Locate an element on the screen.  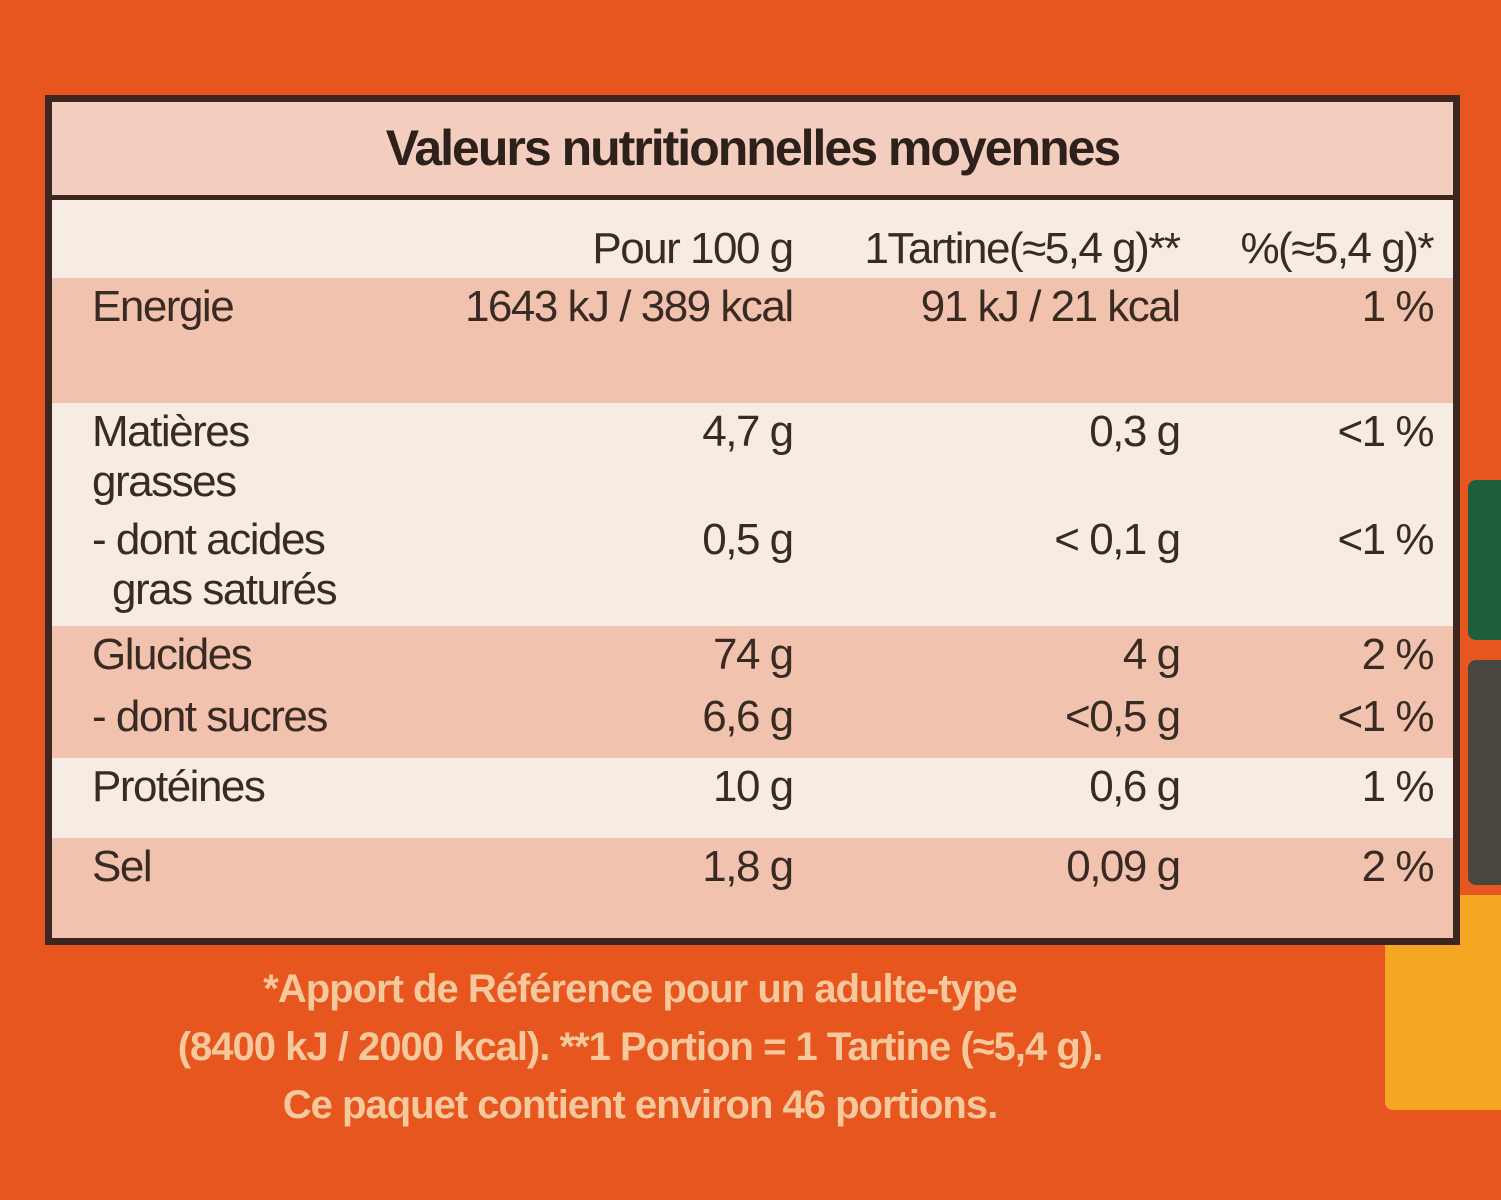
header-row: Pour 100 g 1Tartine(≈5,4 g)** %(≈5,4 g)* is located at coordinates (752, 239).